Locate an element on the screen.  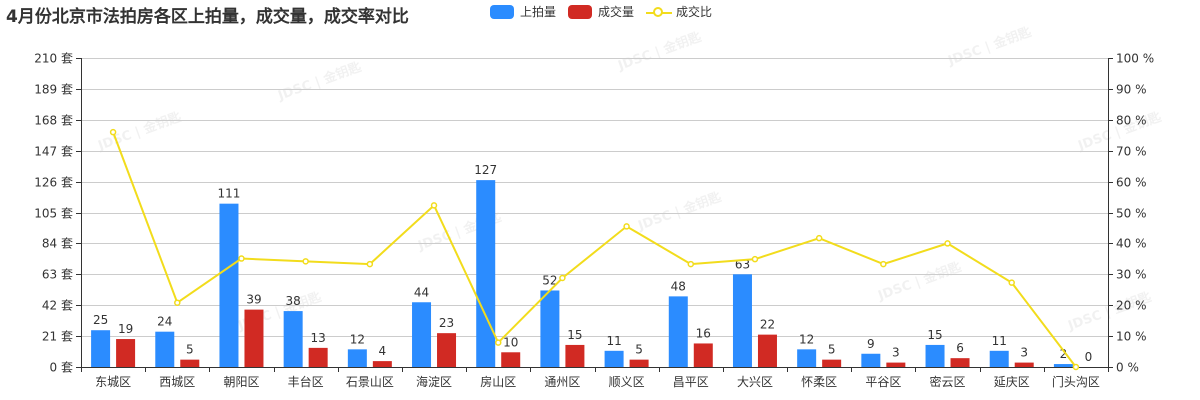
x-tick-label: 通州区 is located at coordinates (562, 382).